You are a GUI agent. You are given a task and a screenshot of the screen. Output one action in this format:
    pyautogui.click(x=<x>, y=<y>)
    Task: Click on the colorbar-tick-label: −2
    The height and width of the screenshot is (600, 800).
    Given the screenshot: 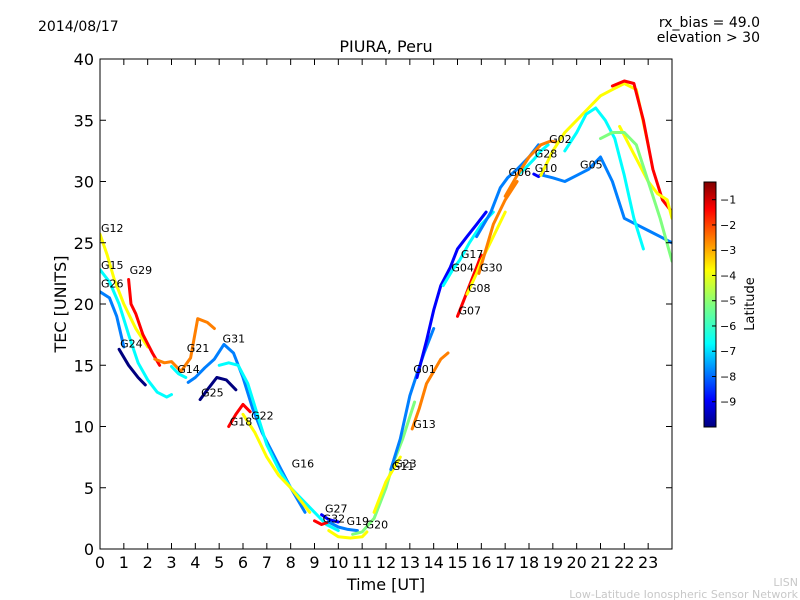 What is the action you would take?
    pyautogui.click(x=728, y=225)
    